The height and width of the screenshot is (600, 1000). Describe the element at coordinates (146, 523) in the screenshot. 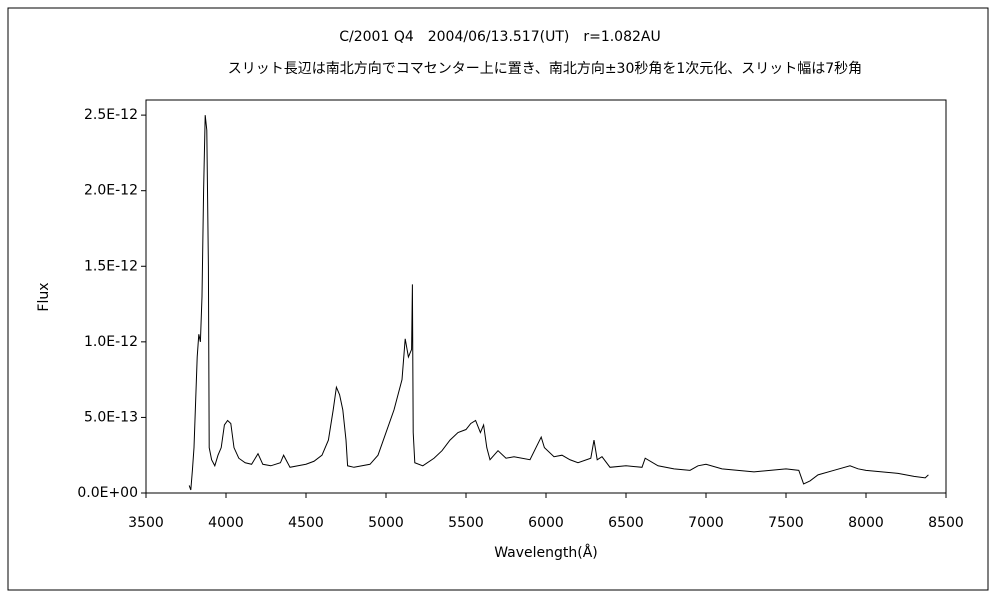

I see `x-tick-label: 3500` at that location.